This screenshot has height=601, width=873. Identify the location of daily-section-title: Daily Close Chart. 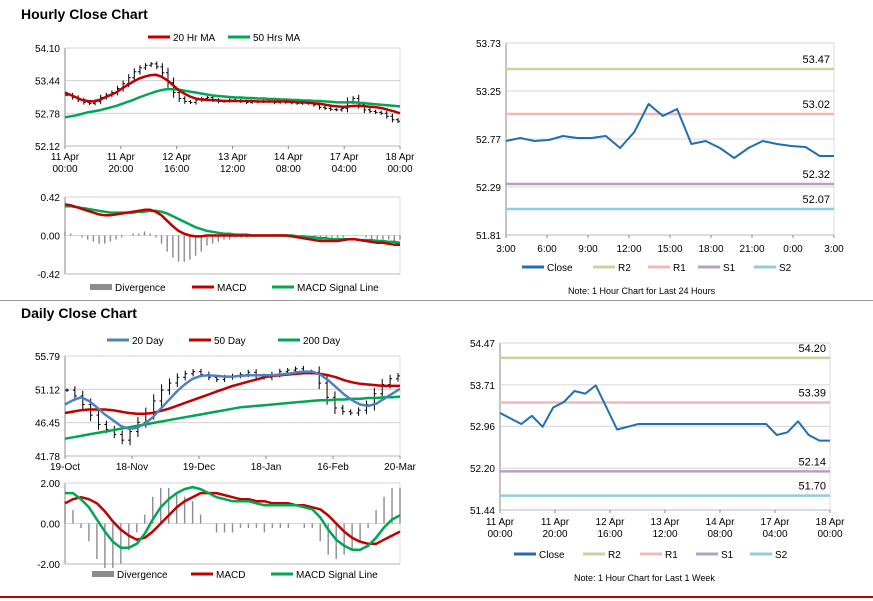
(79, 313).